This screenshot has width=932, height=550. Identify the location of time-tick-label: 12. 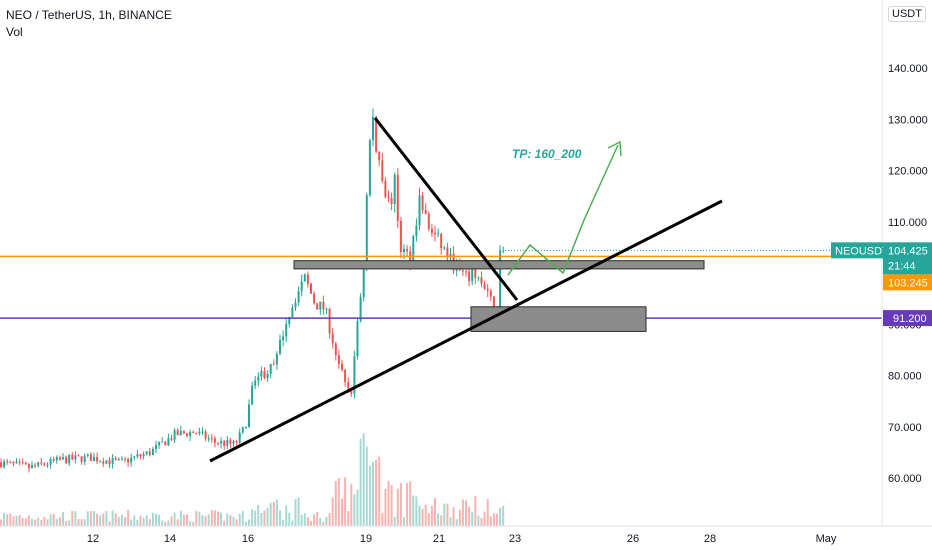
(93, 539).